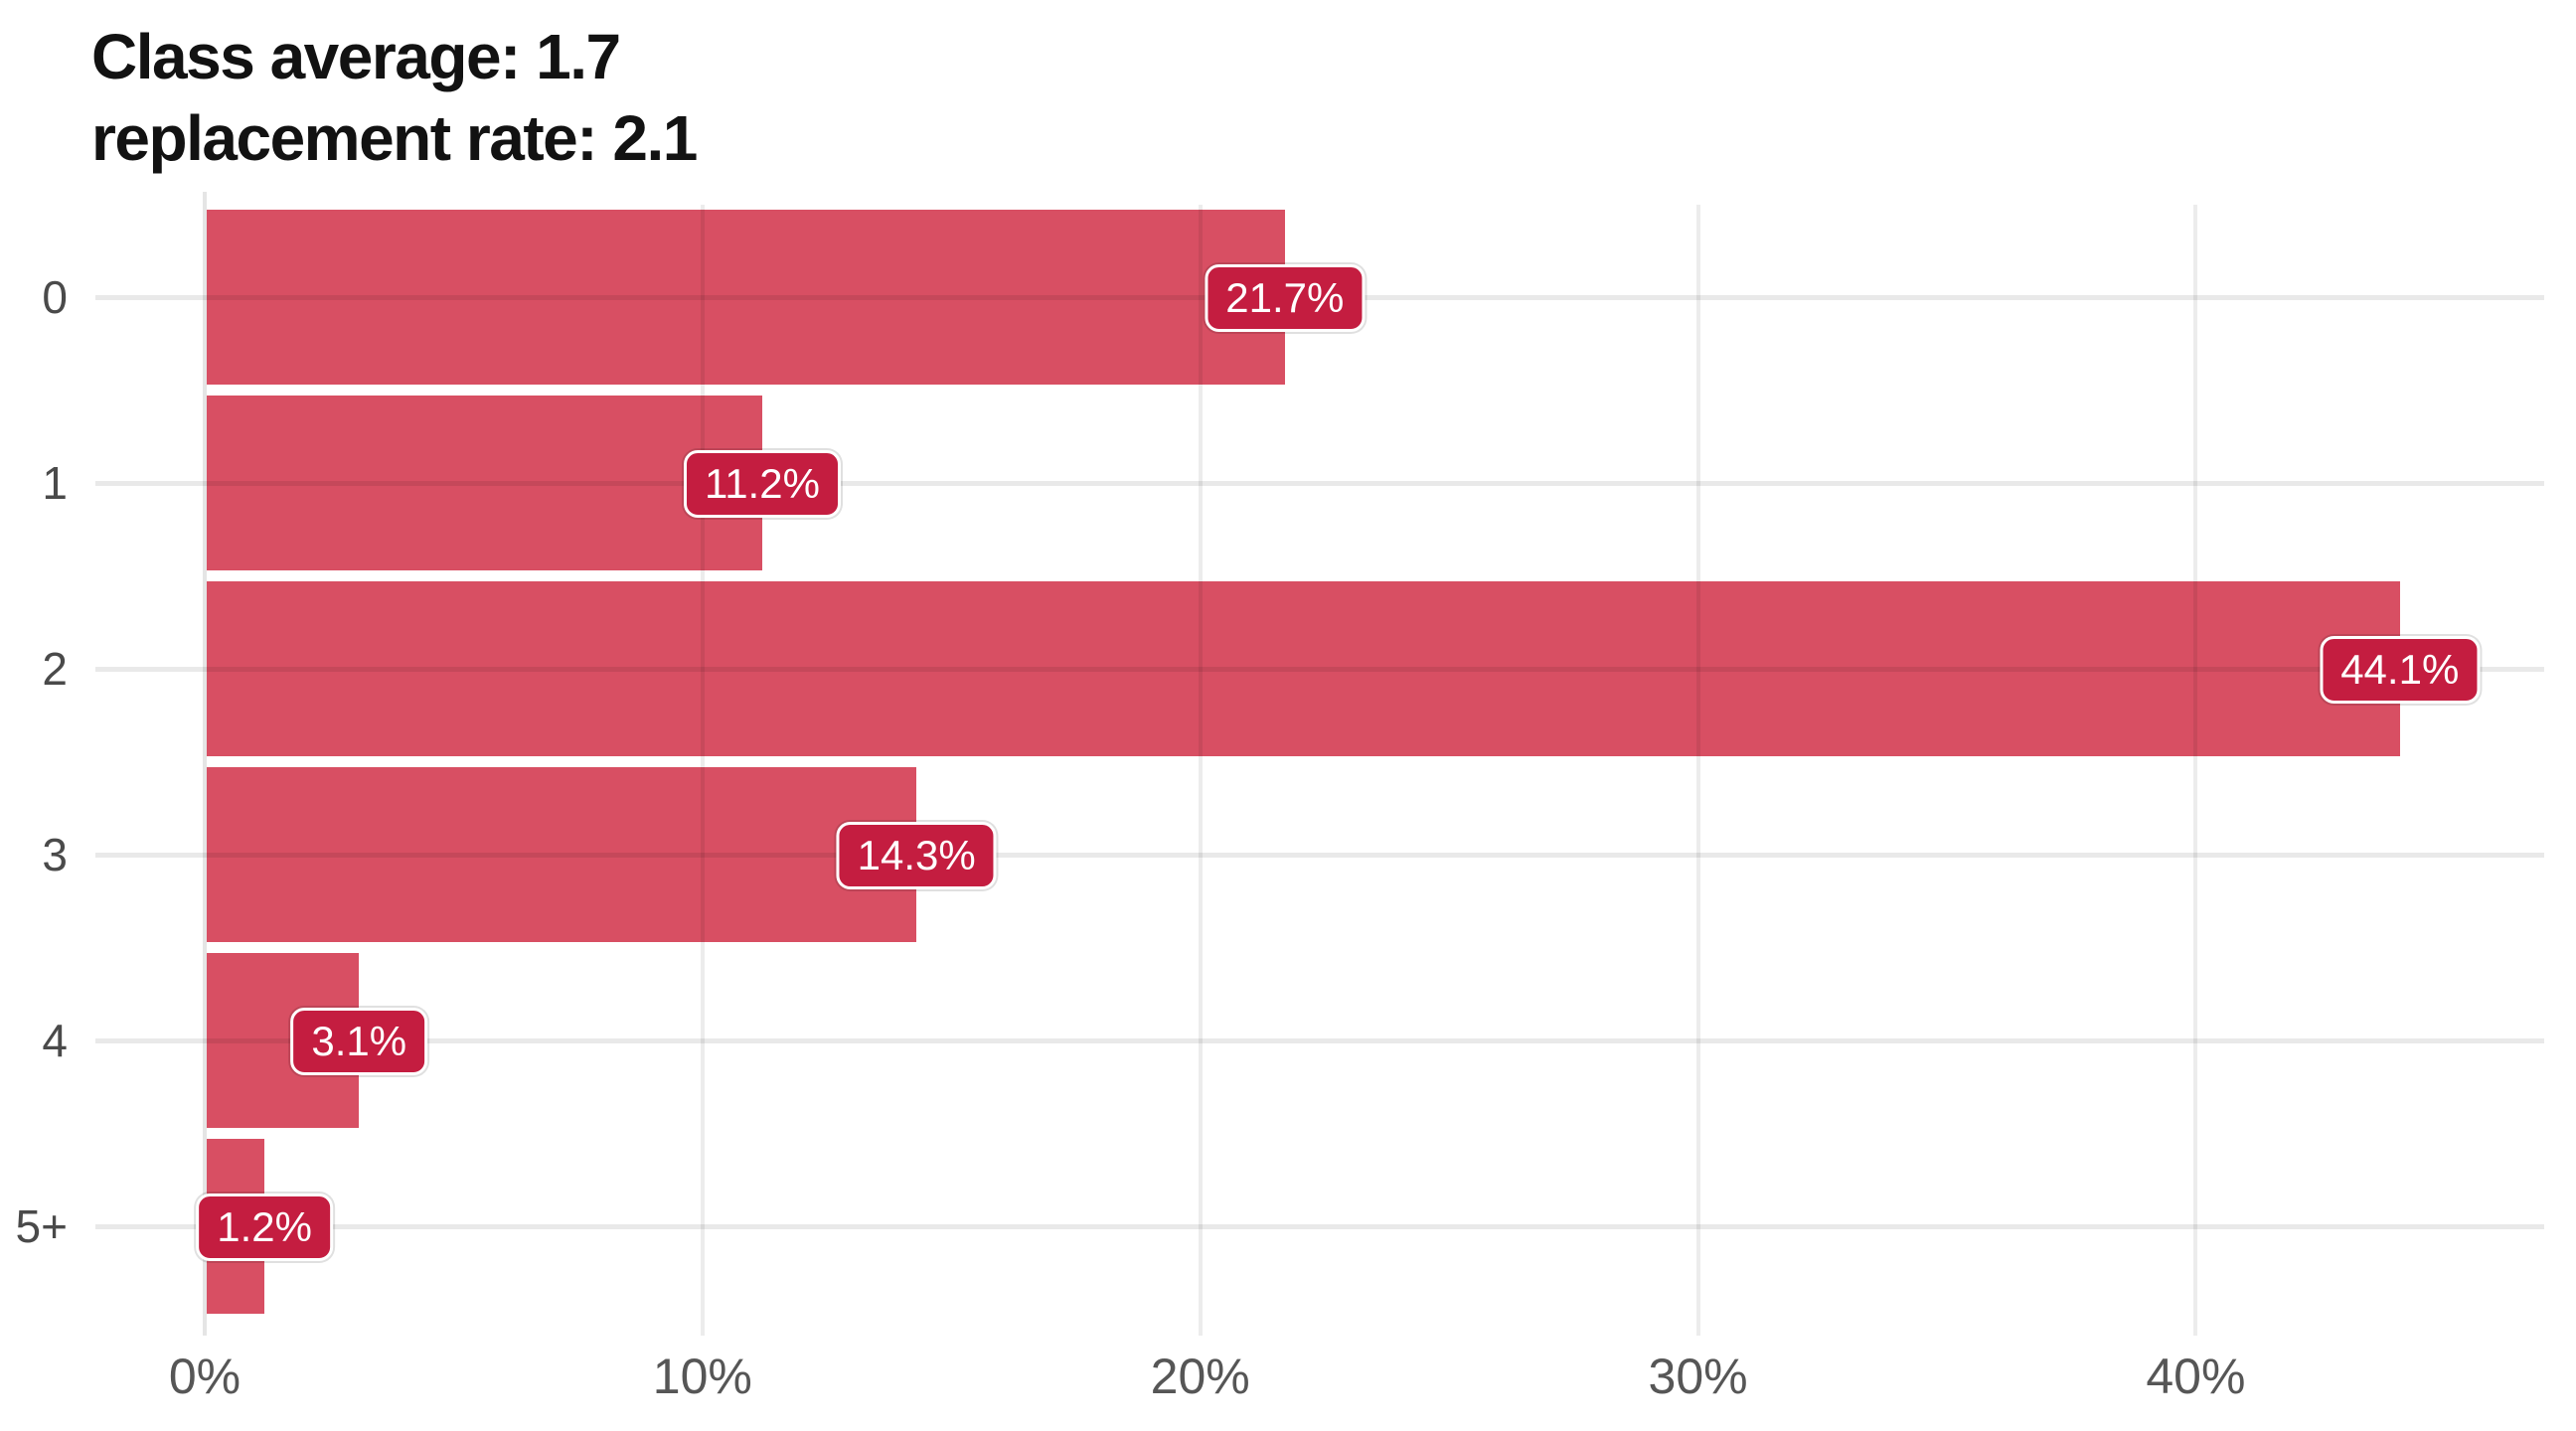  Describe the element at coordinates (1285, 297) in the screenshot. I see `value-label-badge: 21.7%` at that location.